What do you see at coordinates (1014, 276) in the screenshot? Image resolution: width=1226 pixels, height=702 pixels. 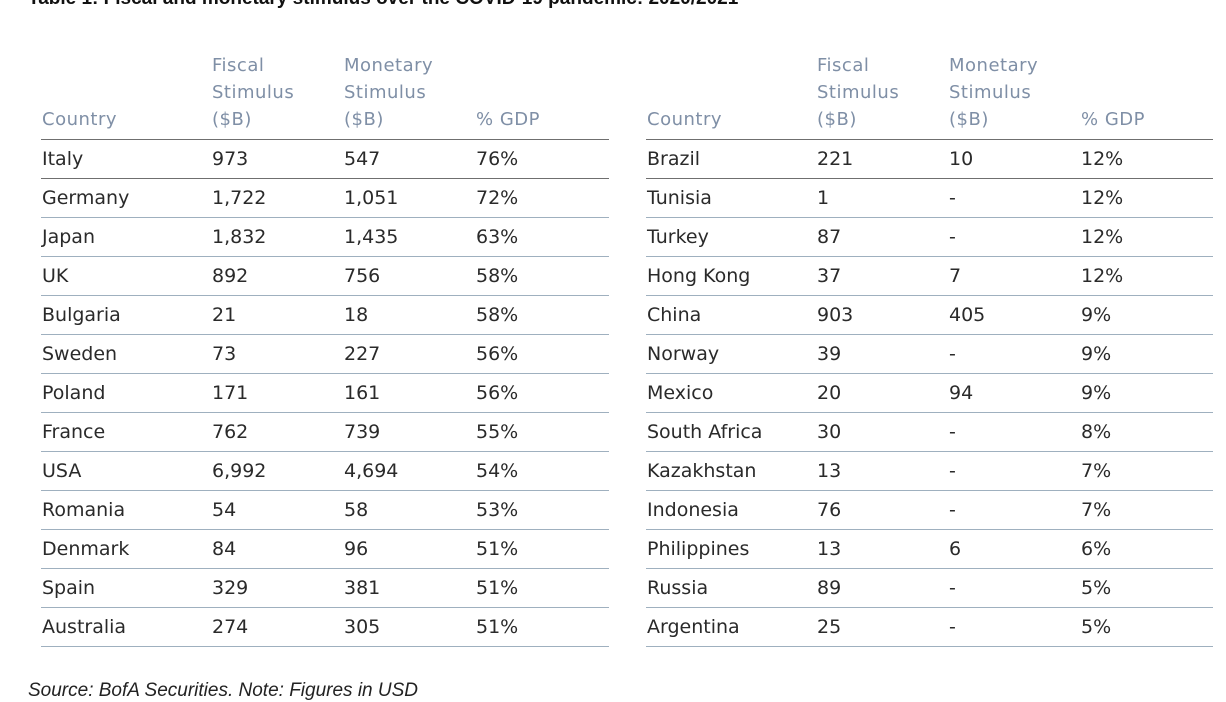 I see `cell-monetary: 7` at bounding box center [1014, 276].